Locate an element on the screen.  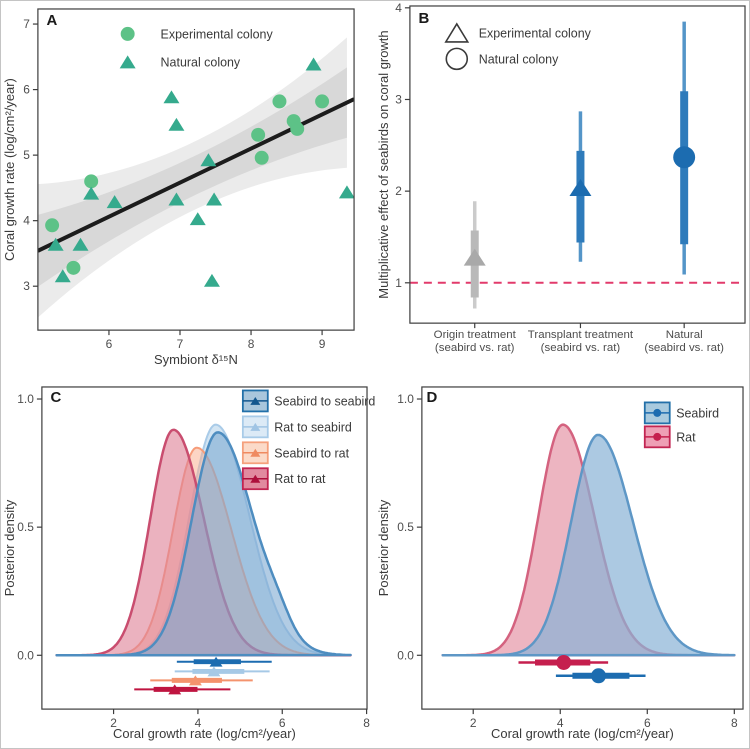
interval-seabird-median is located at coordinates (599, 676).